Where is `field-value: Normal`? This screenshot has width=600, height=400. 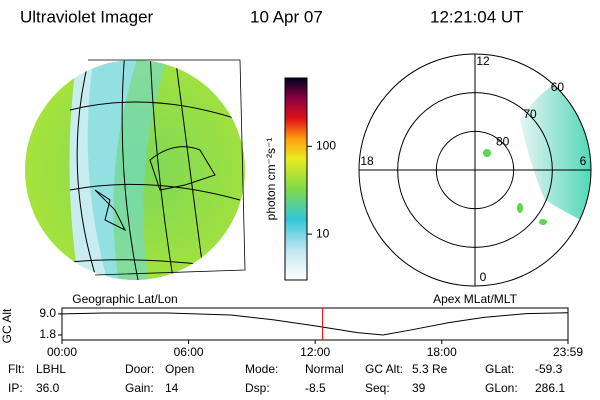
field-value: Normal is located at coordinates (324, 369).